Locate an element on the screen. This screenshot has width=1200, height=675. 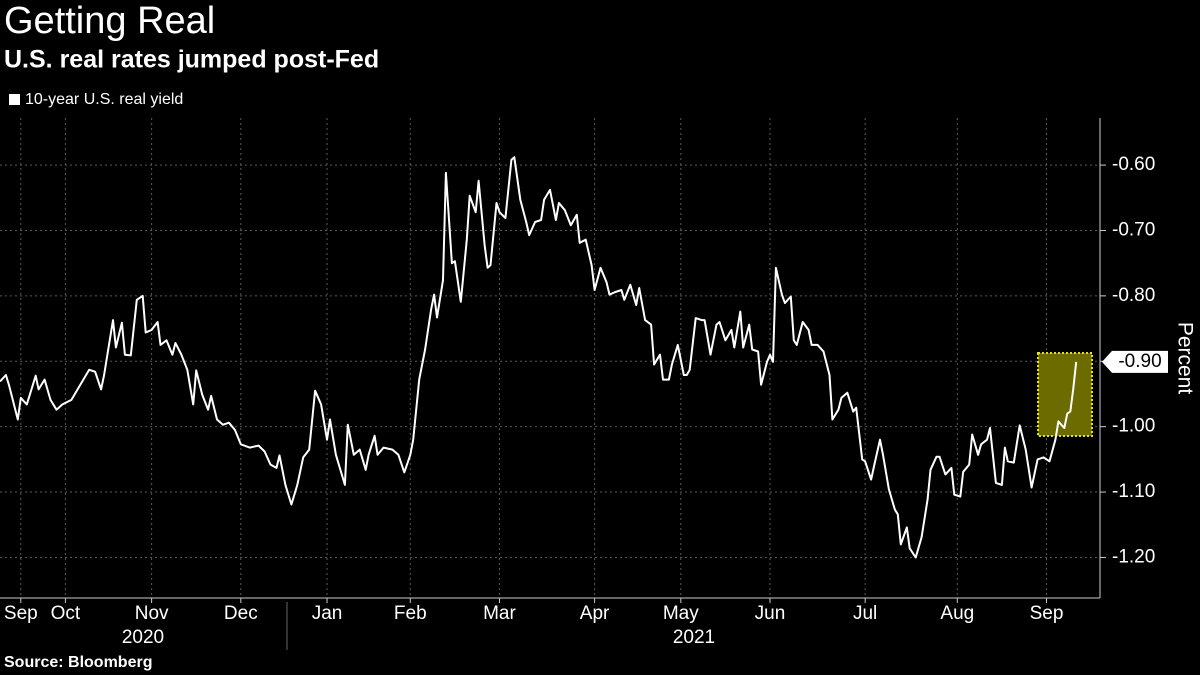
last-value-flag is located at coordinates (1135, 361).